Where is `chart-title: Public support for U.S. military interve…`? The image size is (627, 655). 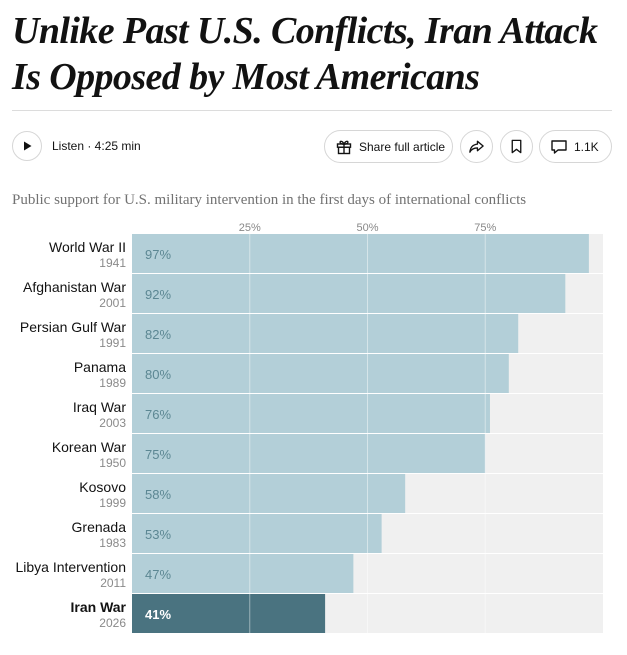 chart-title: Public support for U.S. military interve… is located at coordinates (269, 200).